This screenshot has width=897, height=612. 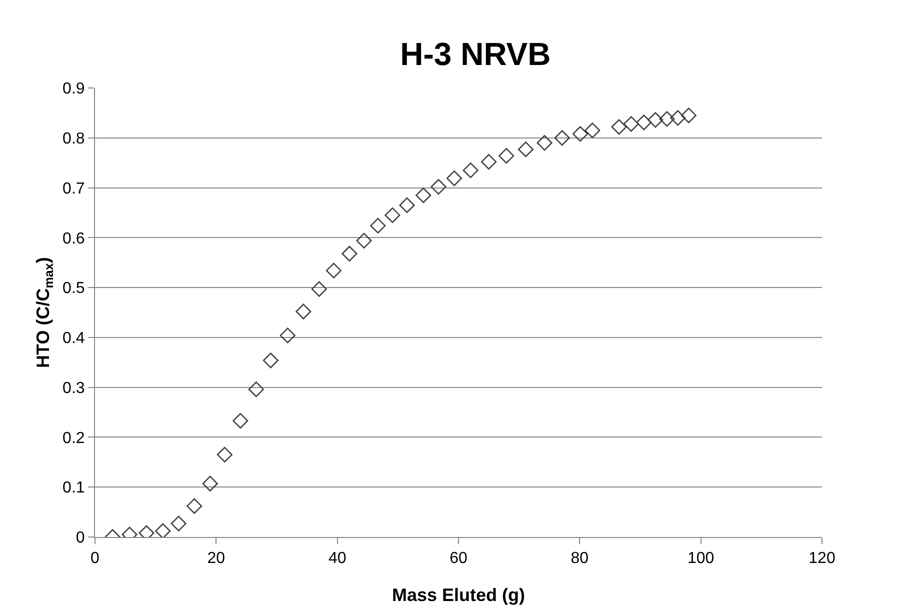 I want to click on y-tick-label: 0.9, so click(x=73, y=89).